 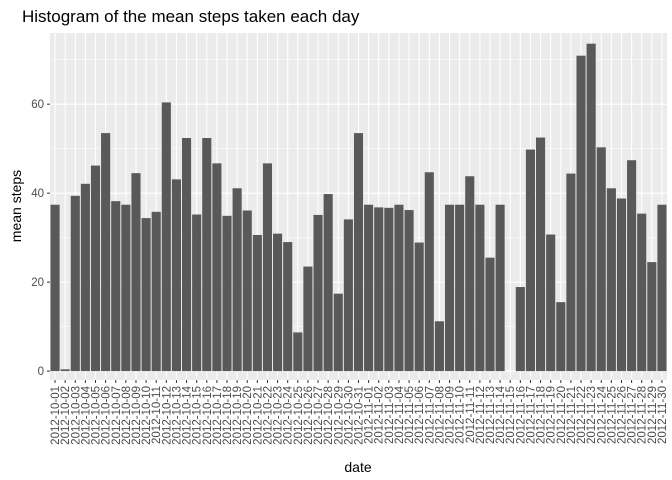 What do you see at coordinates (56, 415) in the screenshot?
I see `x-tick-label: 2012-10-01` at bounding box center [56, 415].